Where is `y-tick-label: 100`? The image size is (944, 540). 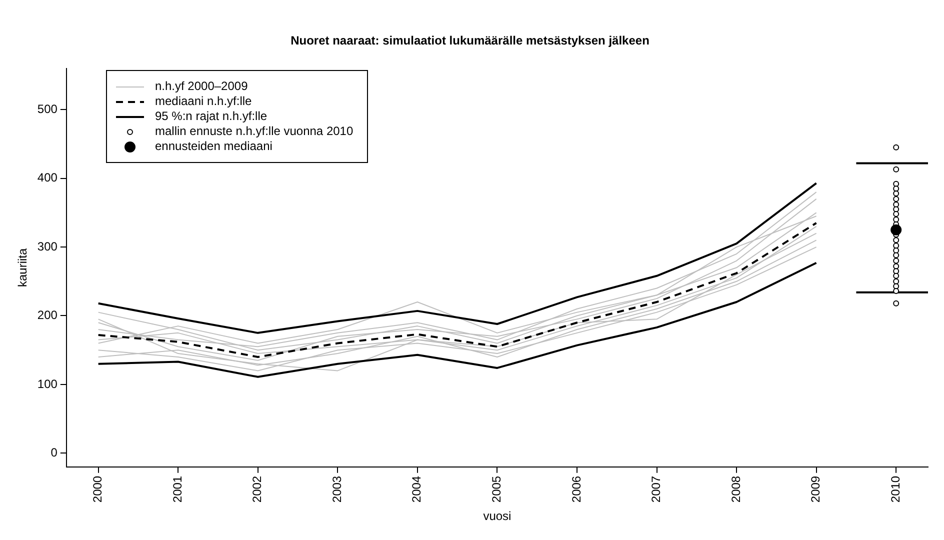 y-tick-label: 100 is located at coordinates (47, 383).